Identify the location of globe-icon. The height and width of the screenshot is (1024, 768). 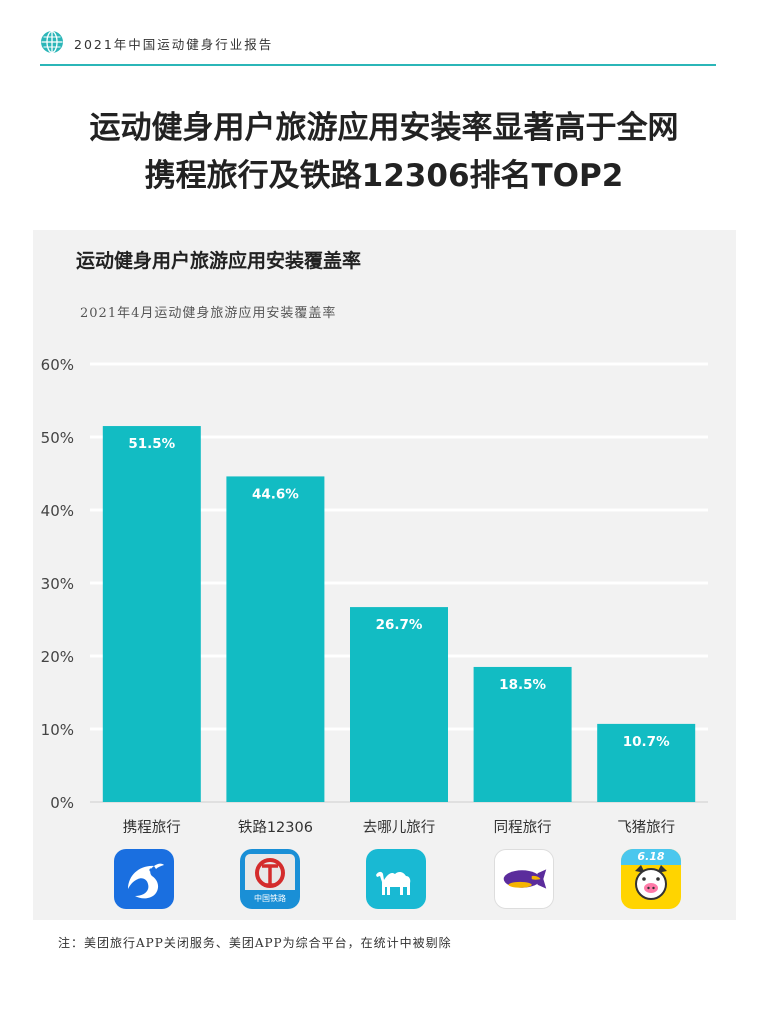
(52, 42).